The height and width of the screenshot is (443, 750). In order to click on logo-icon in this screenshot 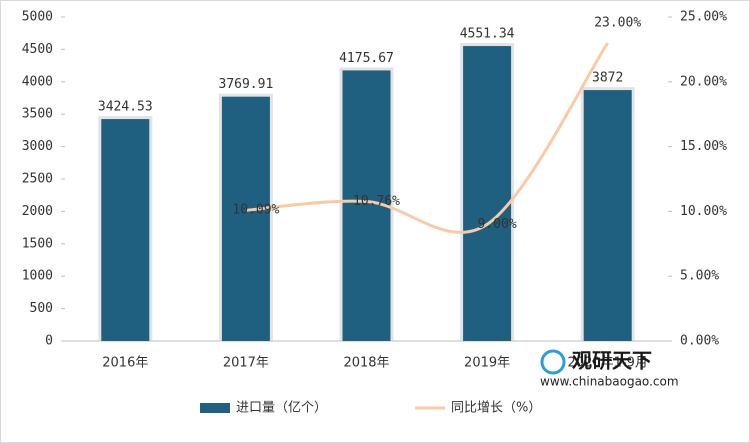, I will do `click(553, 362)`.